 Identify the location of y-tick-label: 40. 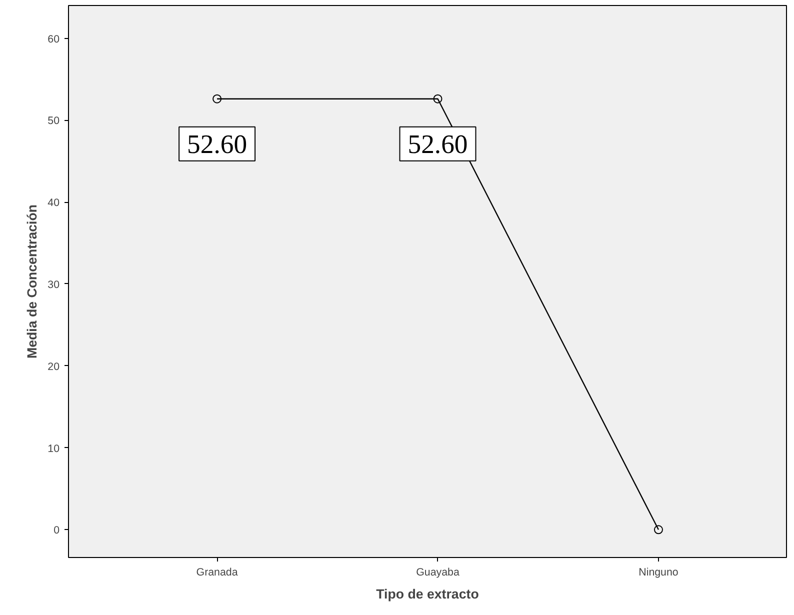
(54, 203).